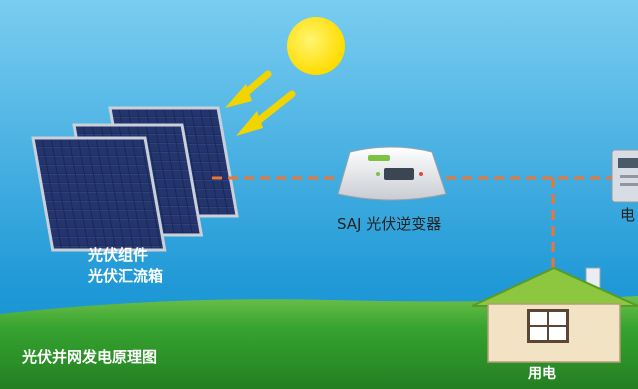 Image resolution: width=638 pixels, height=389 pixels. What do you see at coordinates (542, 374) in the screenshot?
I see `house-label: 用电` at bounding box center [542, 374].